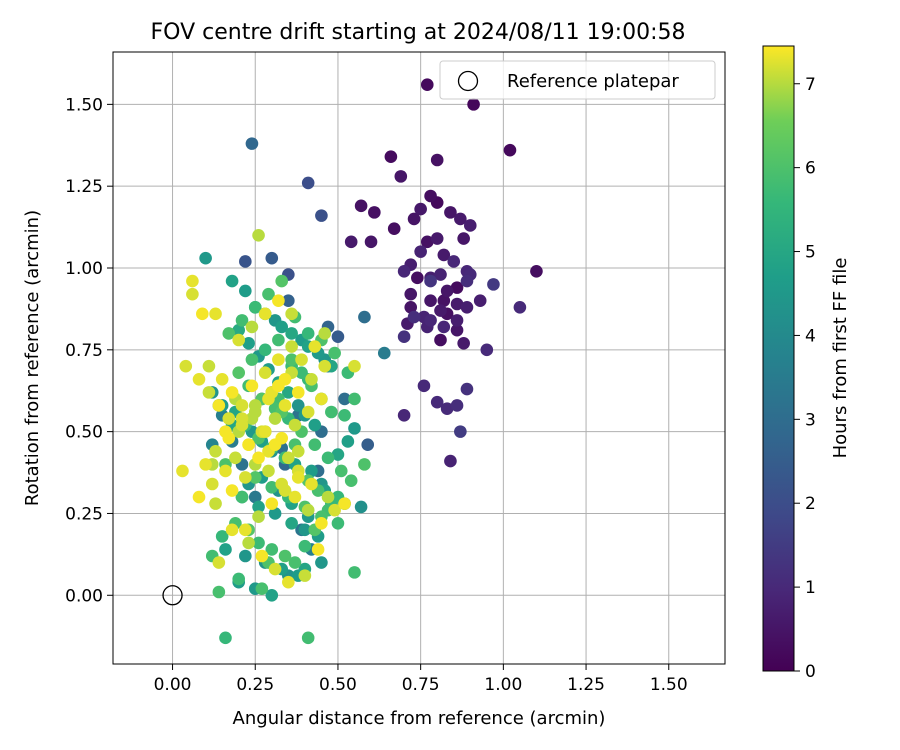  What do you see at coordinates (810, 672) in the screenshot?
I see `colorbar-tick-label: 0` at bounding box center [810, 672].